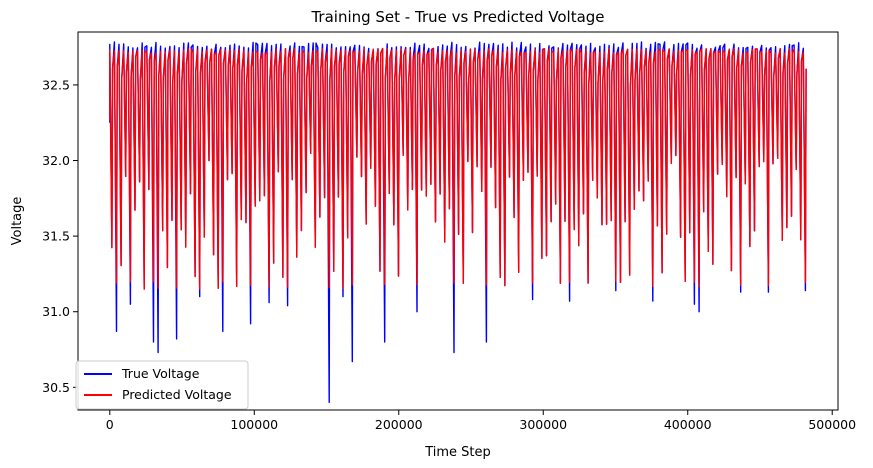 The height and width of the screenshot is (468, 873). What do you see at coordinates (160, 373) in the screenshot?
I see `legend-label-true-voltage: True Voltage` at bounding box center [160, 373].